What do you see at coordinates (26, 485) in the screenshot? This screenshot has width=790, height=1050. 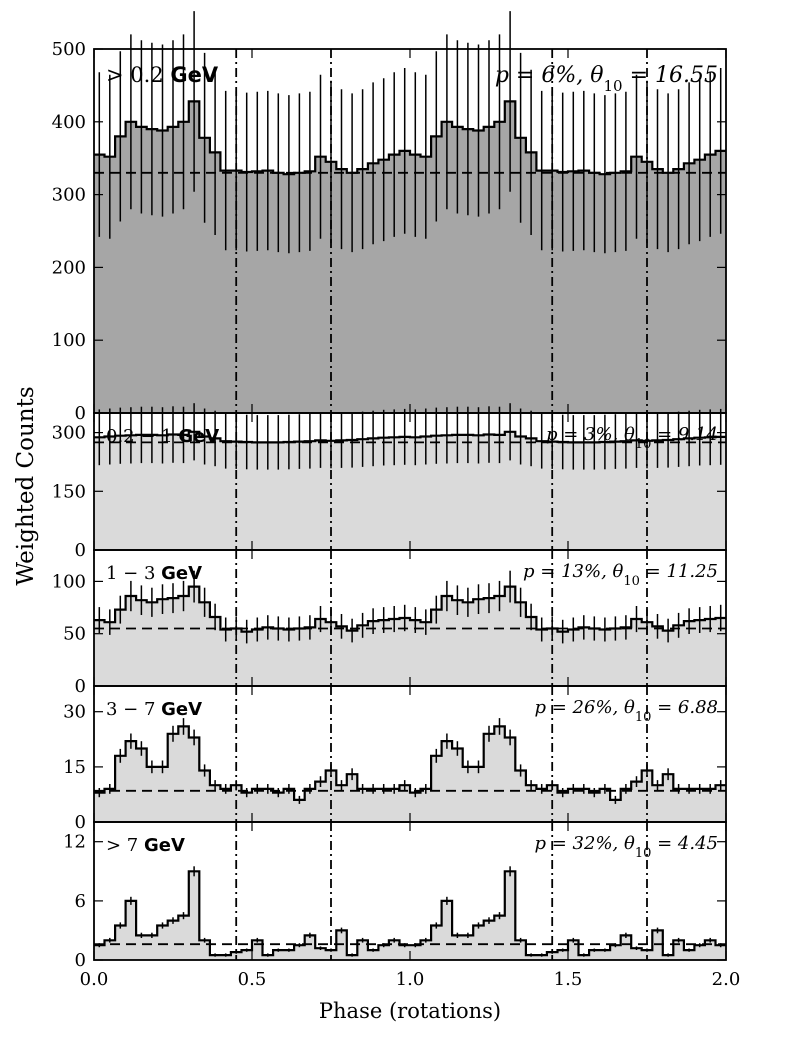 I see `y-axis-label: Weighted Counts` at bounding box center [26, 485].